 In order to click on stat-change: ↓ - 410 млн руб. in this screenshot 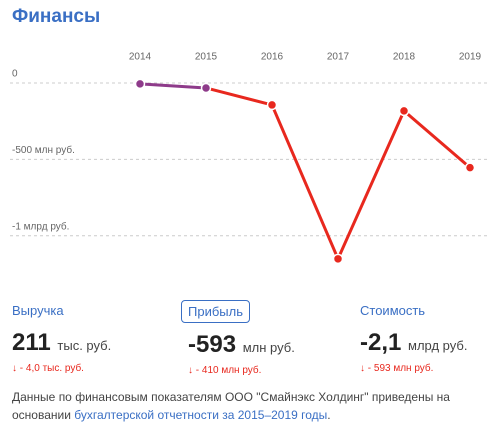, I will do `click(225, 370)`.